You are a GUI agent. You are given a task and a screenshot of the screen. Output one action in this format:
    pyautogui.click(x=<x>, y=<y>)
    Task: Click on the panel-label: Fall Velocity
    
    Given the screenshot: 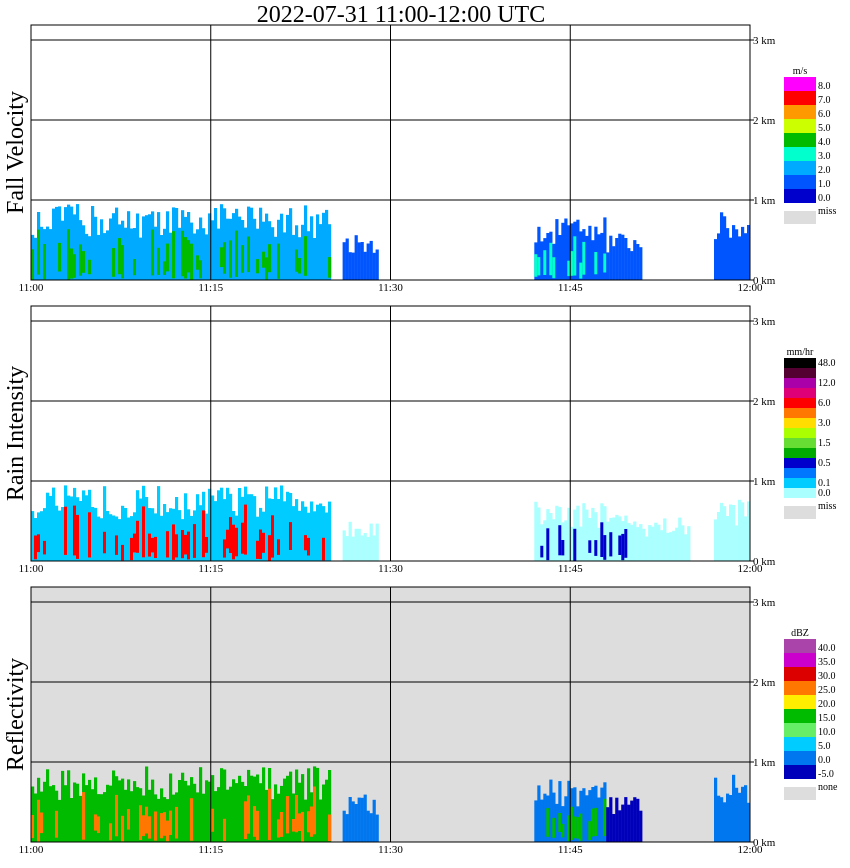 What is the action you would take?
    pyautogui.click(x=16, y=152)
    